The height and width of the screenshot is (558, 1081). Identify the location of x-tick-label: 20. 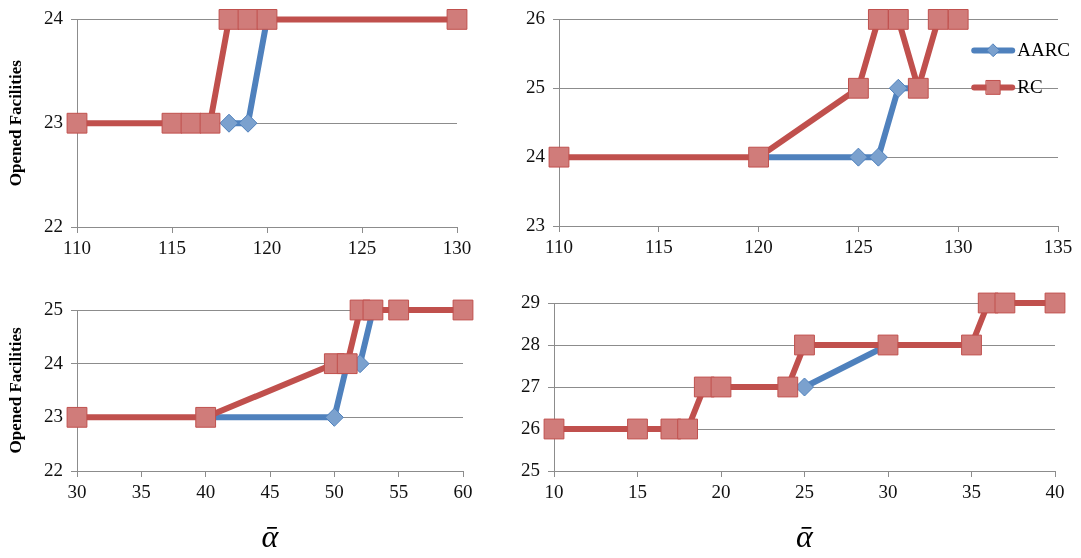
(721, 492).